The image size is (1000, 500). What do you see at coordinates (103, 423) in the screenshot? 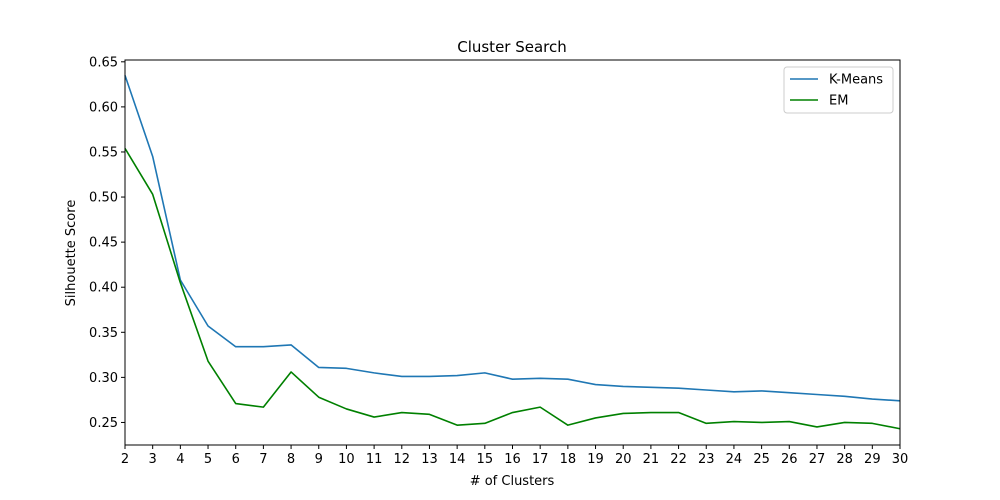
I see `y-tick-label: 0.25` at bounding box center [103, 423].